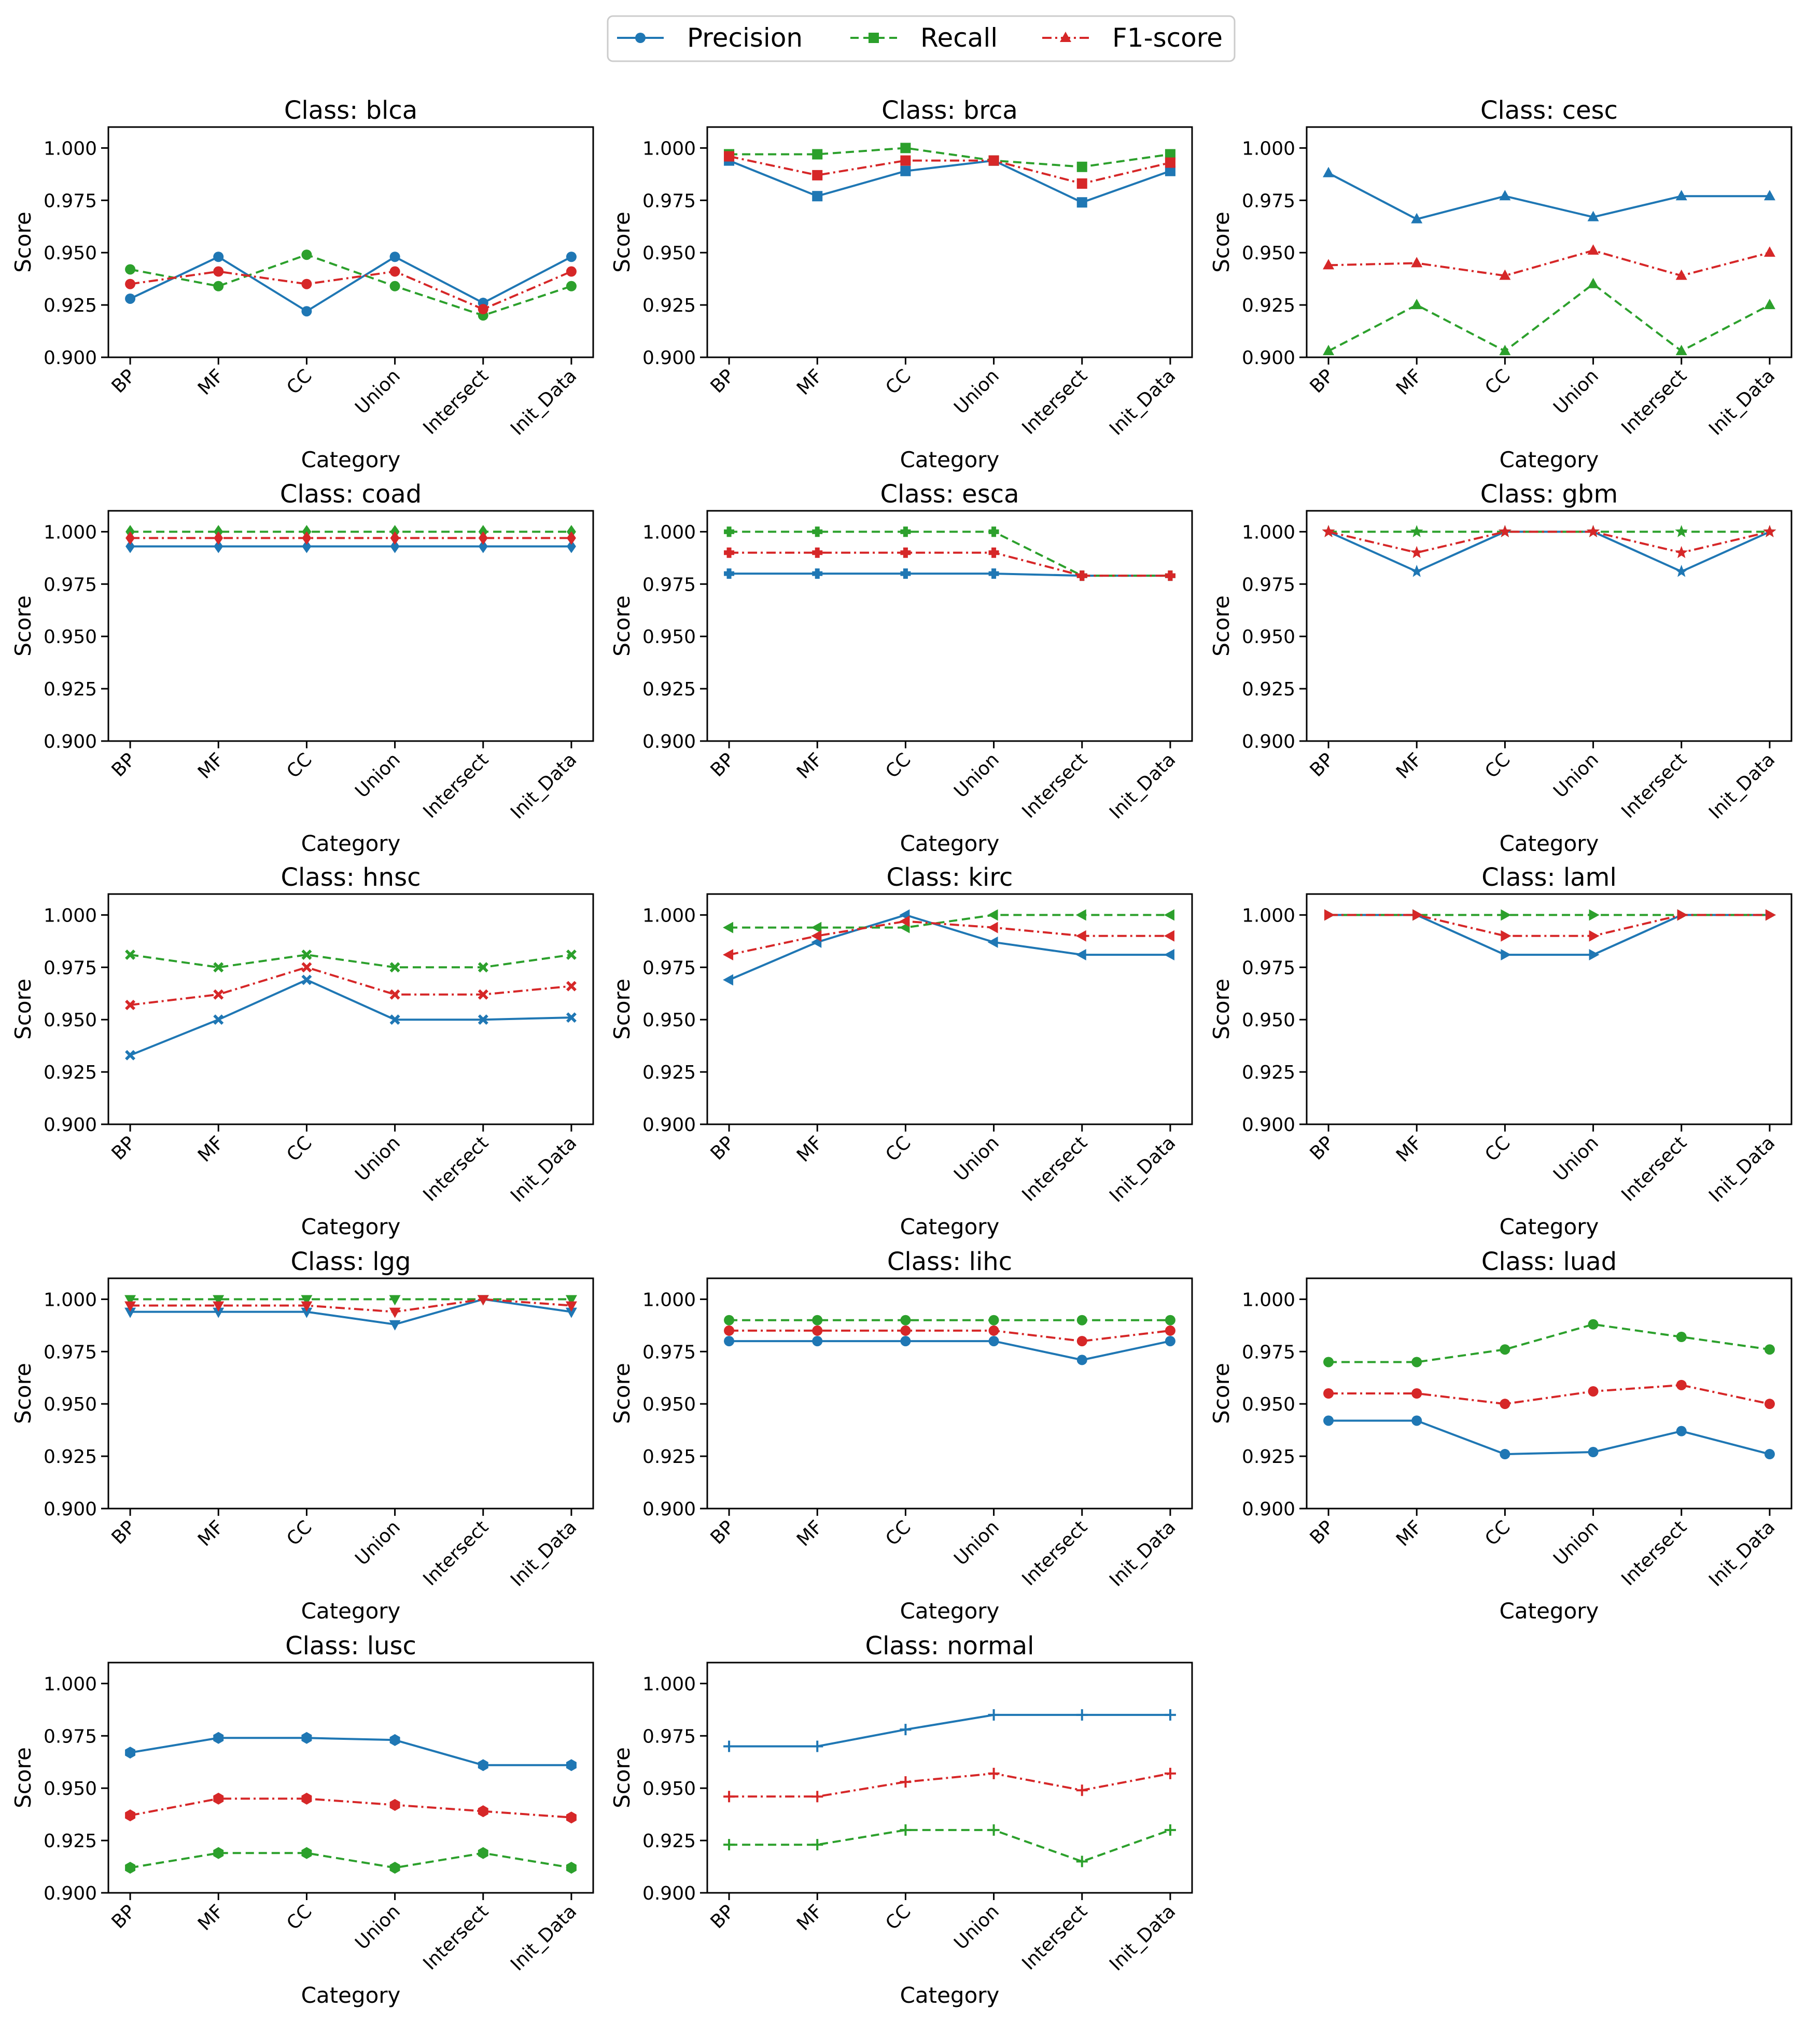  Describe the element at coordinates (950, 1350) in the screenshot. I see `series-line-precision` at that location.